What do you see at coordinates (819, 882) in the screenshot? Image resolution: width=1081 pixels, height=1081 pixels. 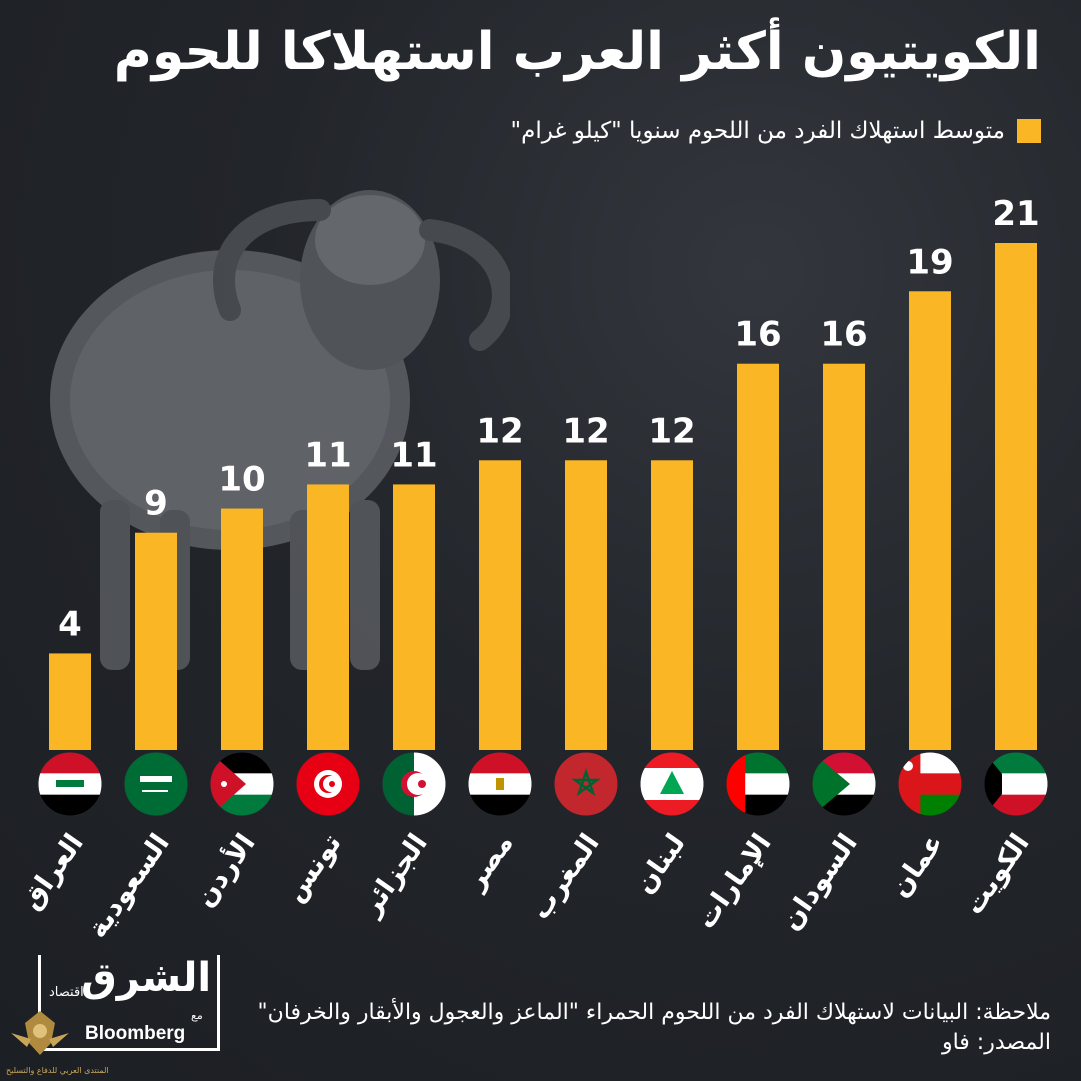 I see `category-label: السودان` at bounding box center [819, 882].